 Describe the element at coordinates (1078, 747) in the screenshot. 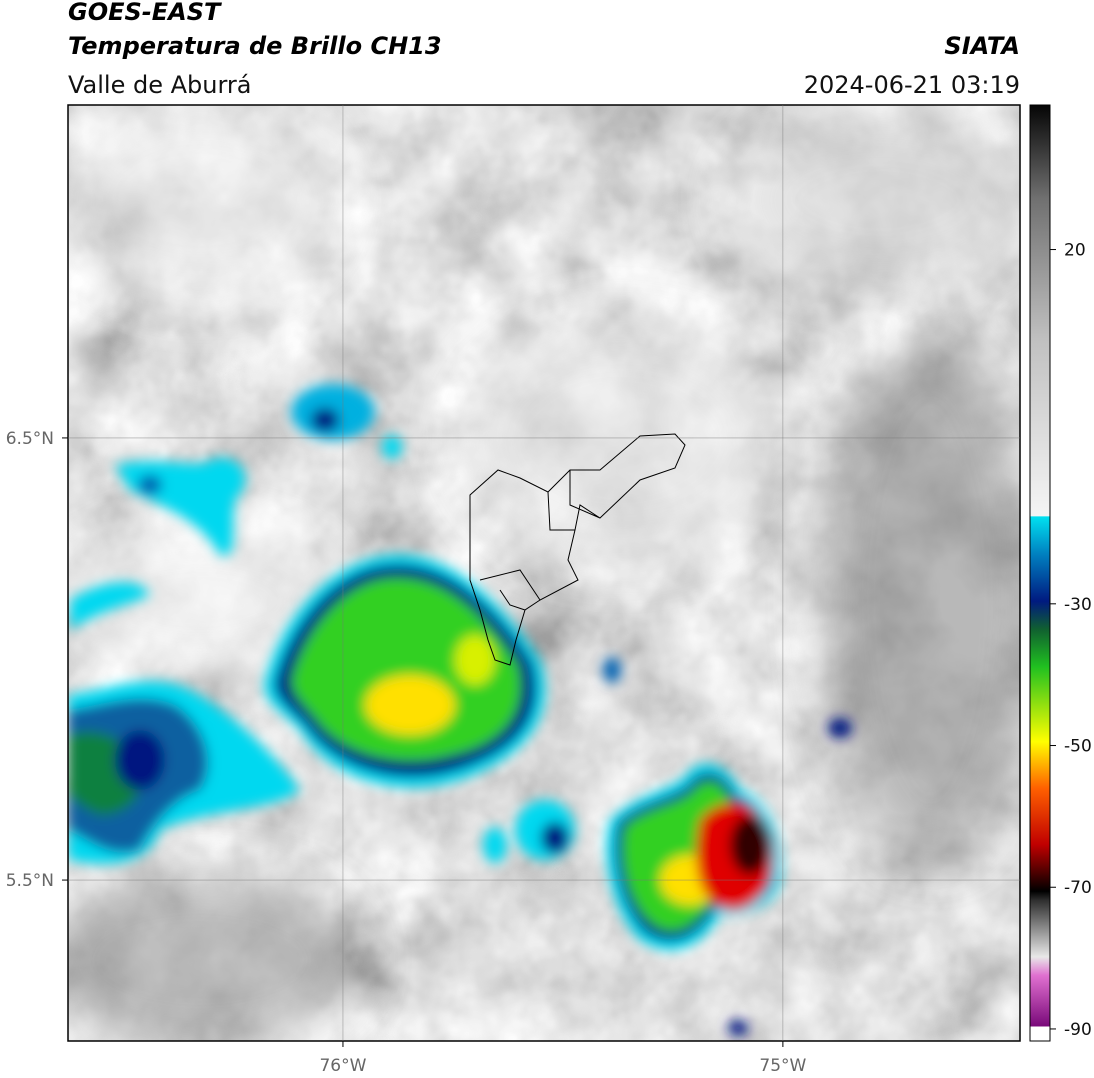

I see `colorbar-tick-label: -50` at that location.